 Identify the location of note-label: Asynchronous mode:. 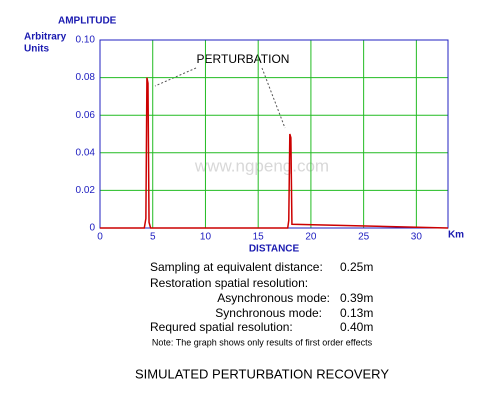
(273, 298).